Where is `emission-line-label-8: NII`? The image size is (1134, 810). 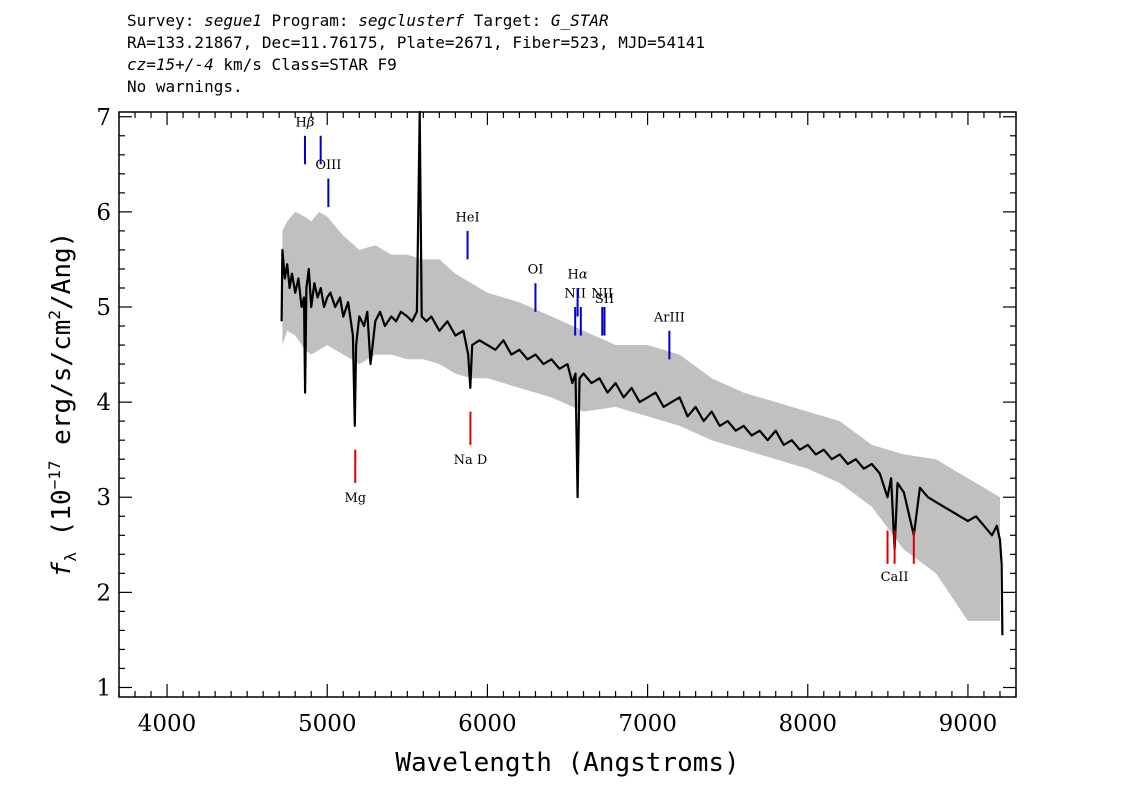
emission-line-label-8: NII is located at coordinates (602, 293).